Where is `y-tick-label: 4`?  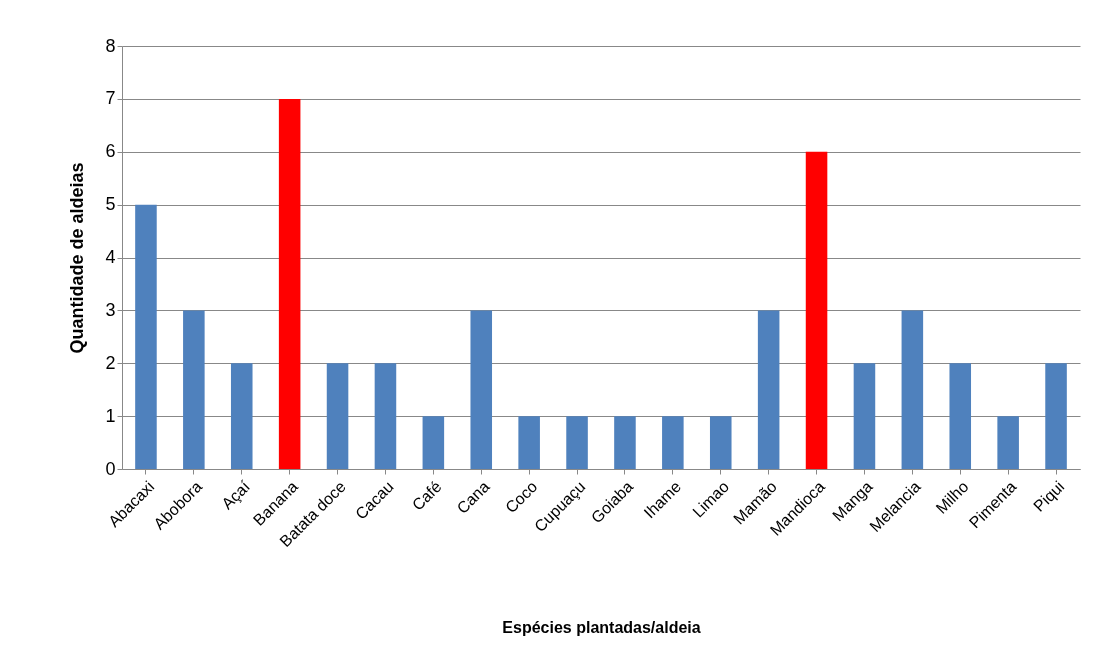
y-tick-label: 4 is located at coordinates (110, 257).